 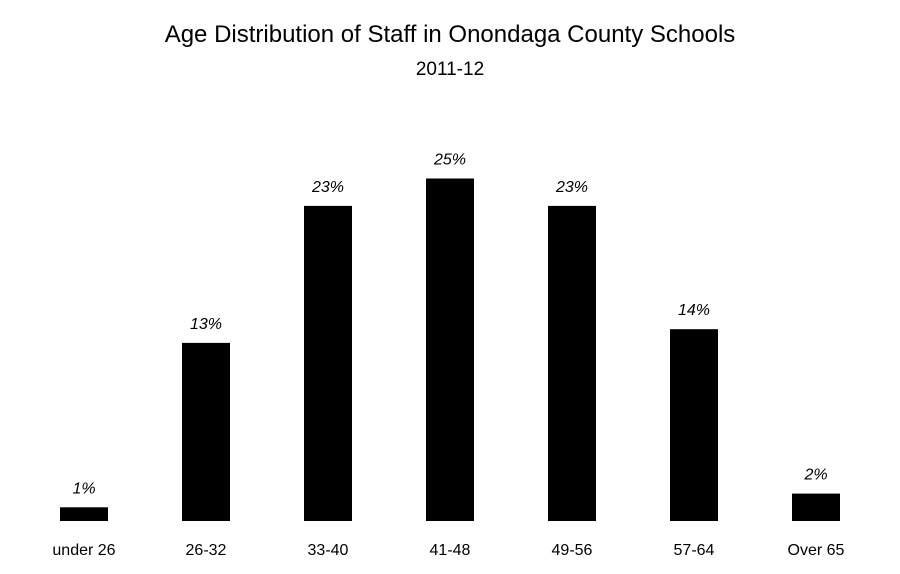 What do you see at coordinates (815, 475) in the screenshot?
I see `data-label: 2%` at bounding box center [815, 475].